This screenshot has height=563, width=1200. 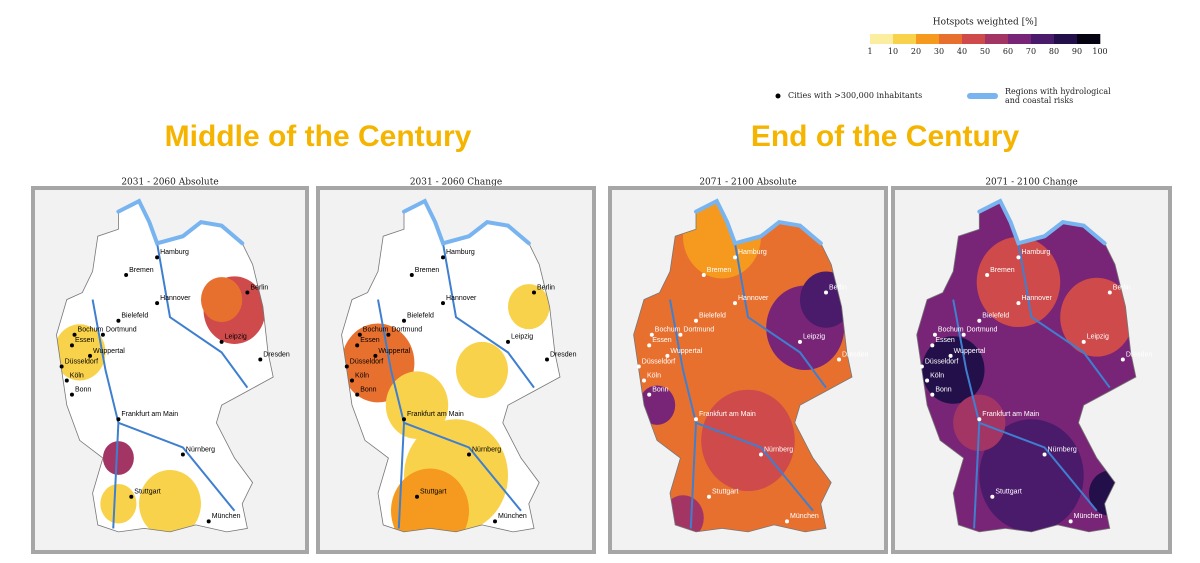 I want to click on colorbar-tick-label: 20, so click(x=916, y=51).